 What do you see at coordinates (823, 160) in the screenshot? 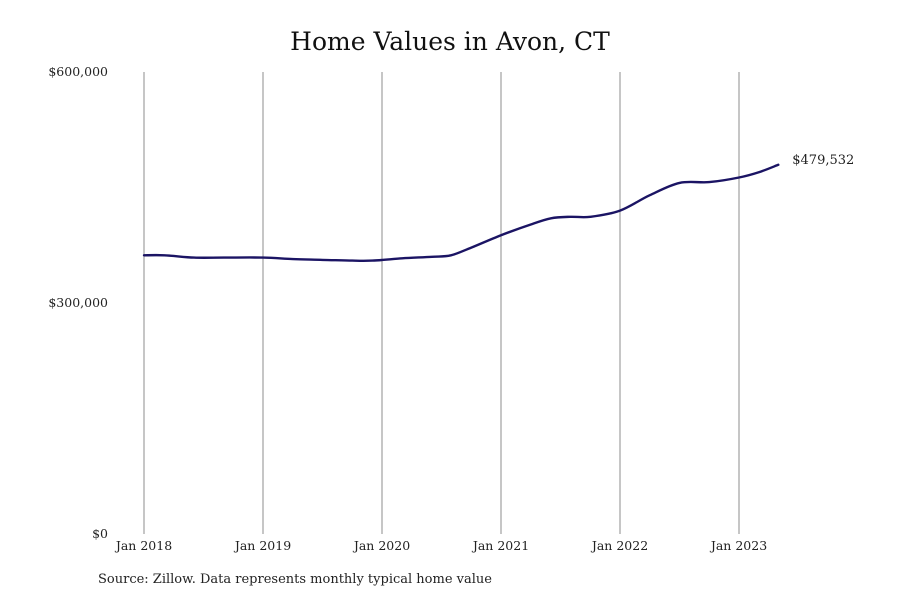
I see `end-value-label: $479,532` at bounding box center [823, 160].